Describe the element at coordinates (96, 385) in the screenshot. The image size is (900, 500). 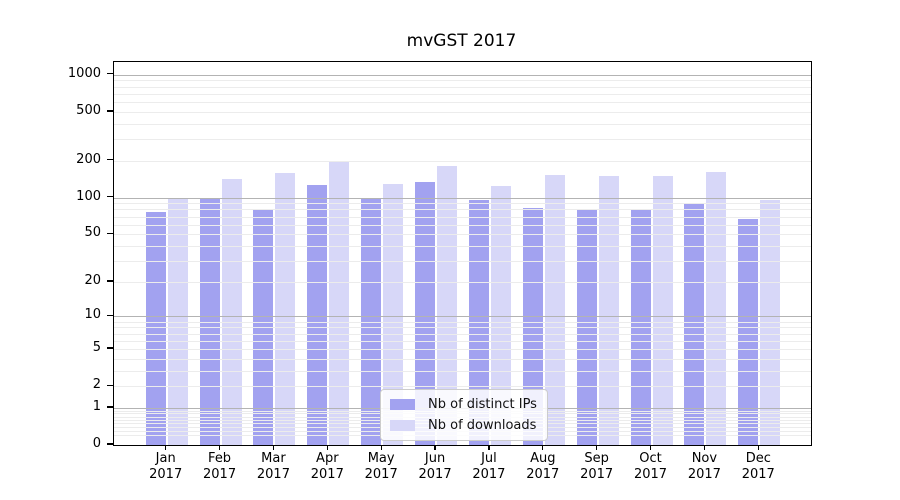
I see `y-tick-label: 2` at that location.